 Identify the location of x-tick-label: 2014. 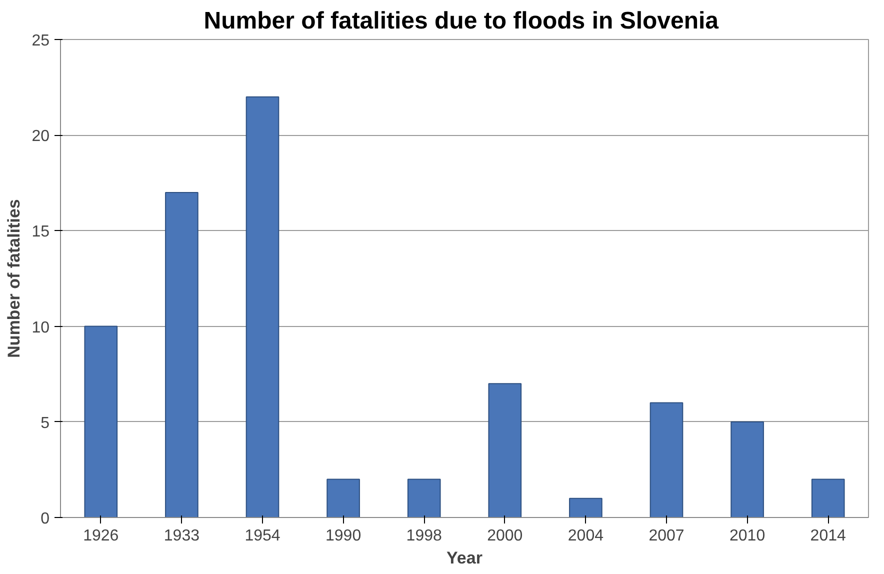
(828, 536).